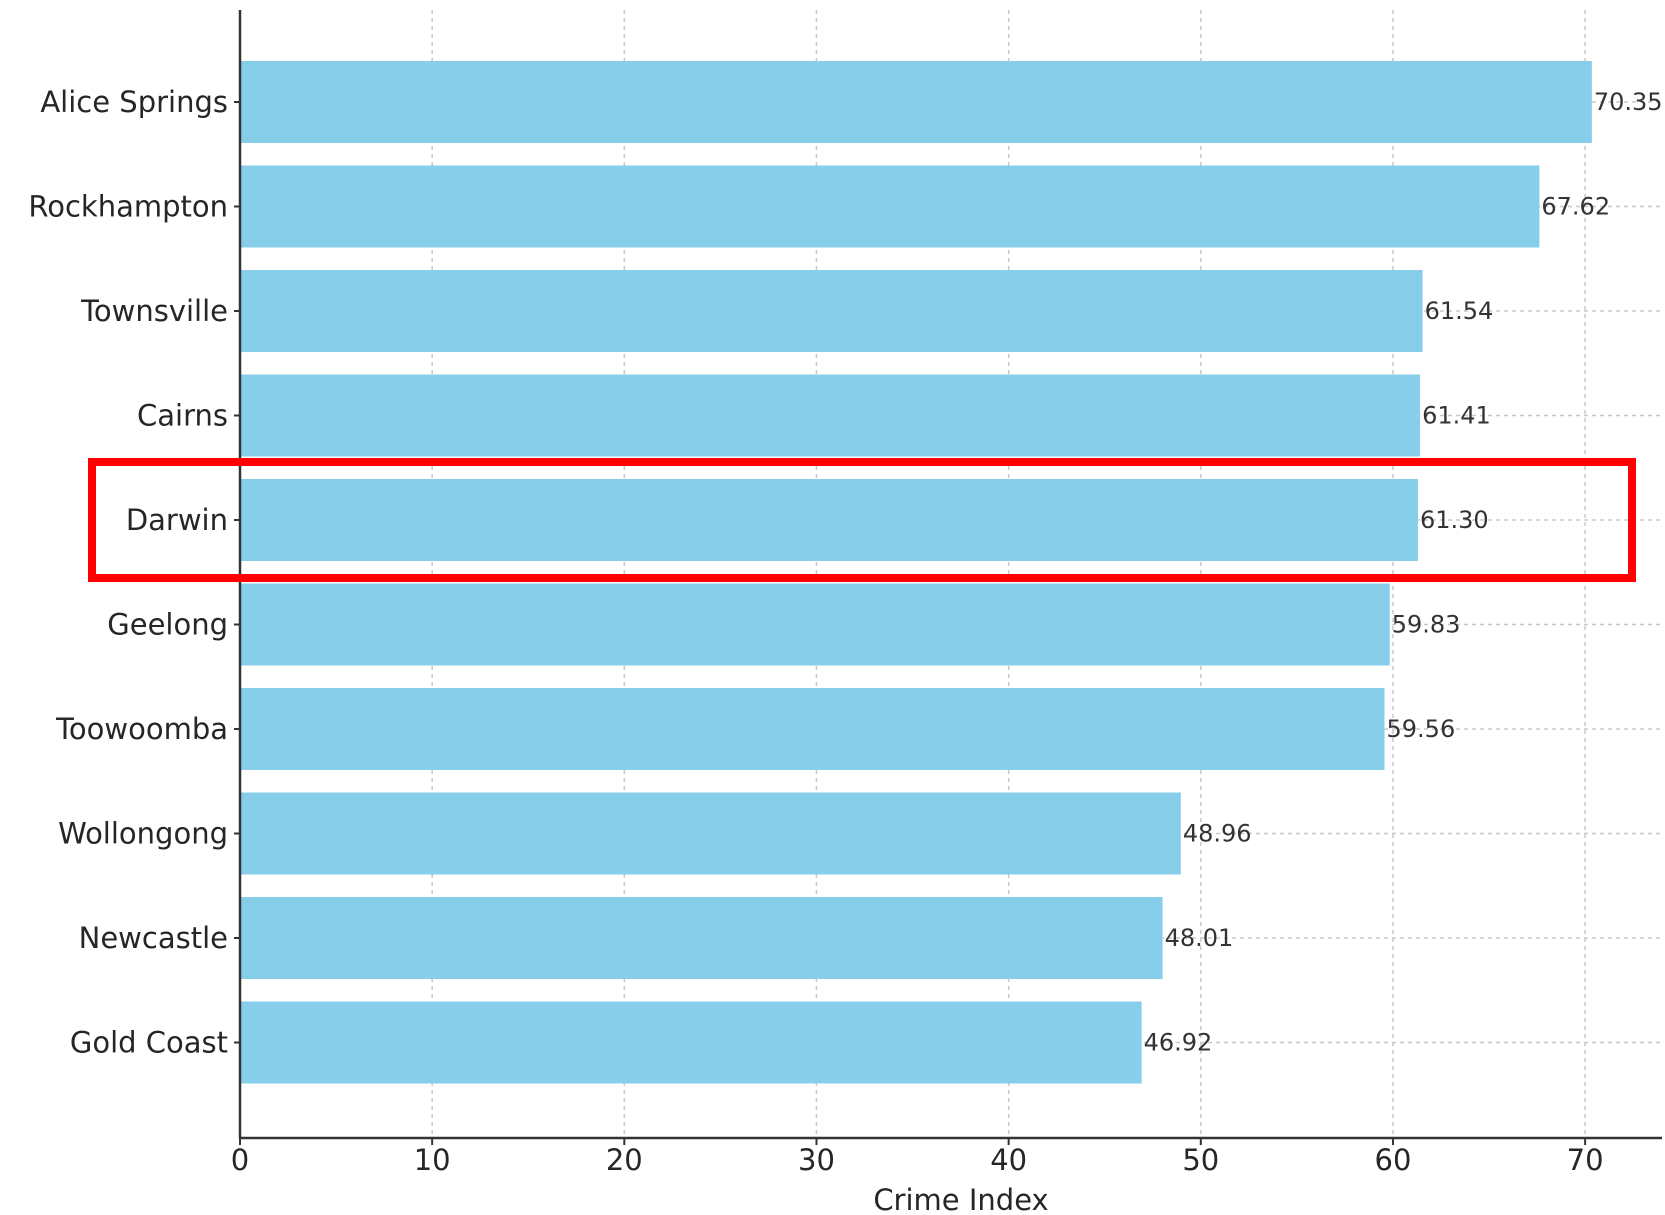 The width and height of the screenshot is (1665, 1215). What do you see at coordinates (829, 520) in the screenshot?
I see `bar-darwin` at bounding box center [829, 520].